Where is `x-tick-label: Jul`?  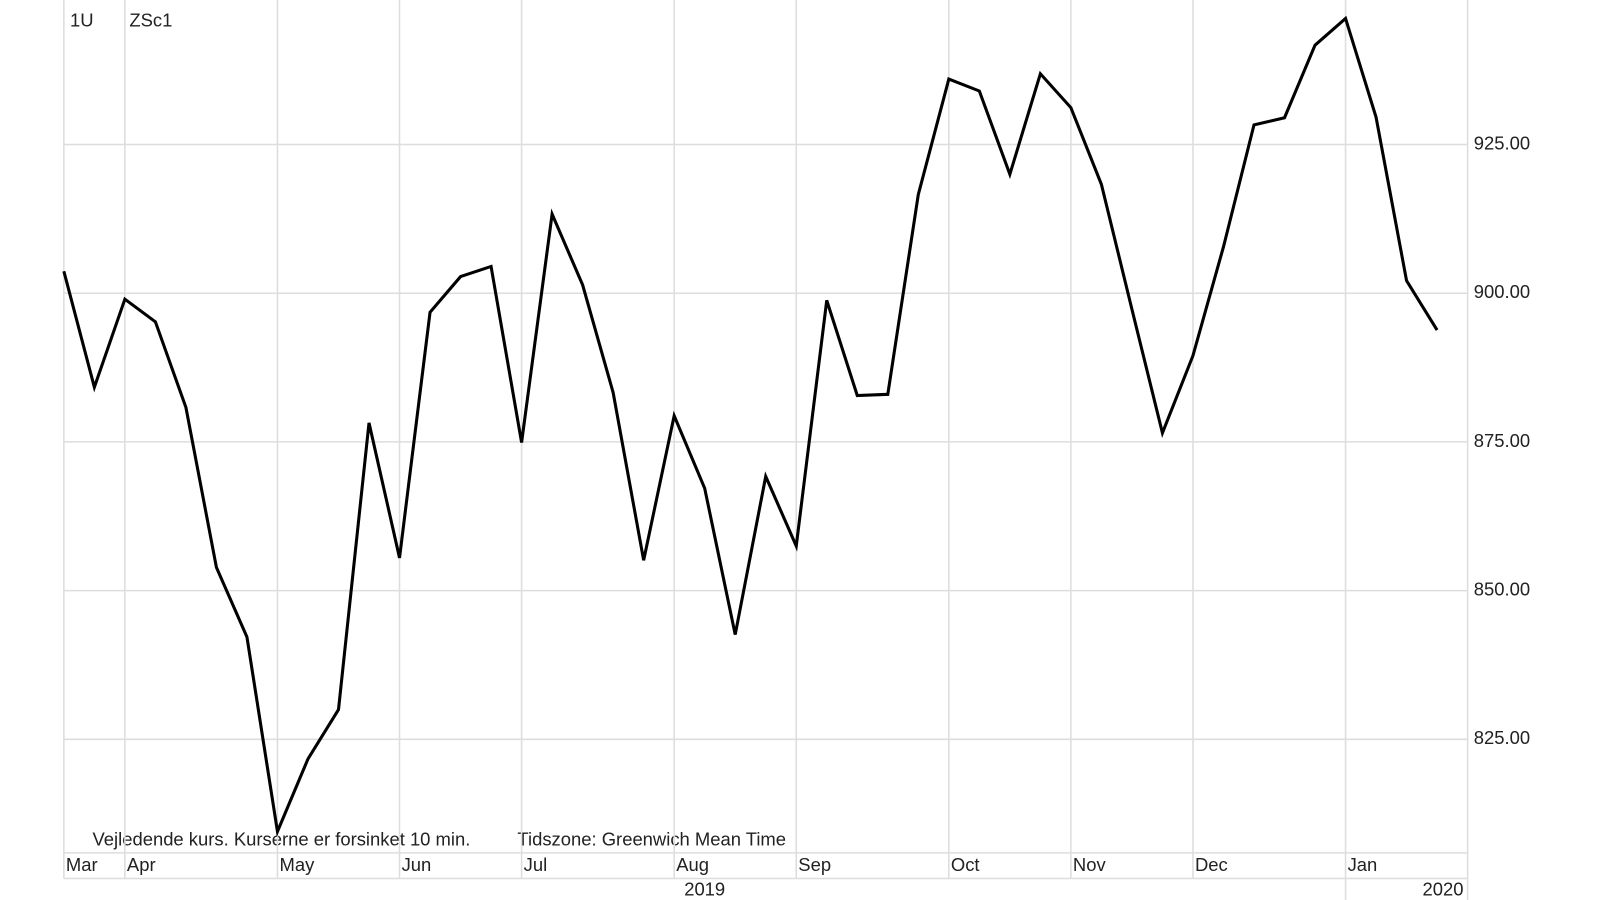
x-tick-label: Jul is located at coordinates (536, 864).